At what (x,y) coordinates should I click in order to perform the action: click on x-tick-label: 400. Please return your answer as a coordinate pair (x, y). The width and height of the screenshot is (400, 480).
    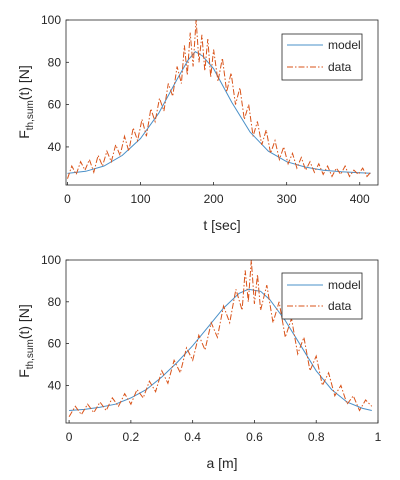
    Looking at the image, I should click on (360, 199).